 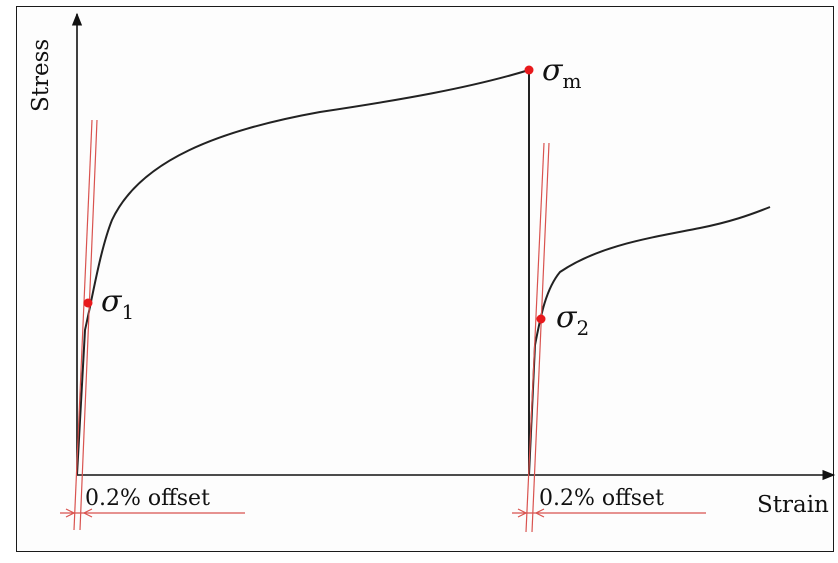 I want to click on reloading-curve, so click(x=649, y=341).